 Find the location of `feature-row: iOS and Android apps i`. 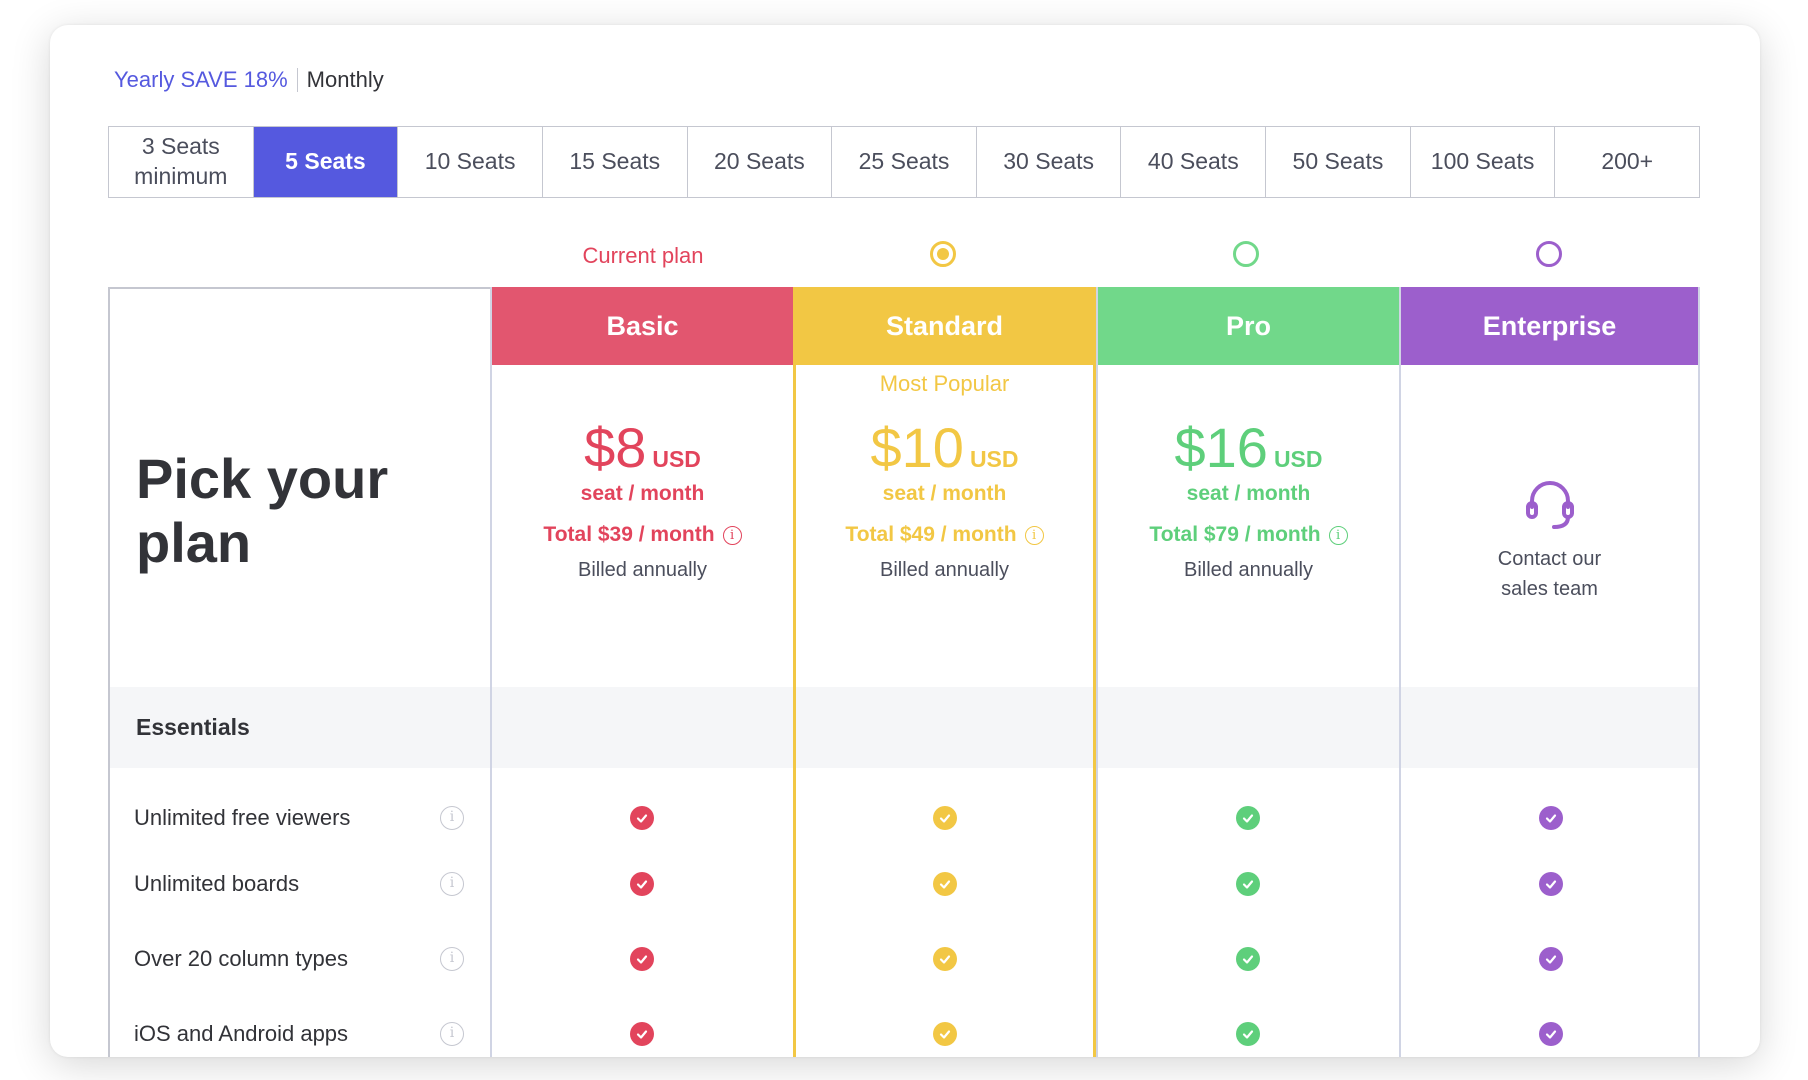

feature-row: iOS and Android apps i is located at coordinates (904, 1034).